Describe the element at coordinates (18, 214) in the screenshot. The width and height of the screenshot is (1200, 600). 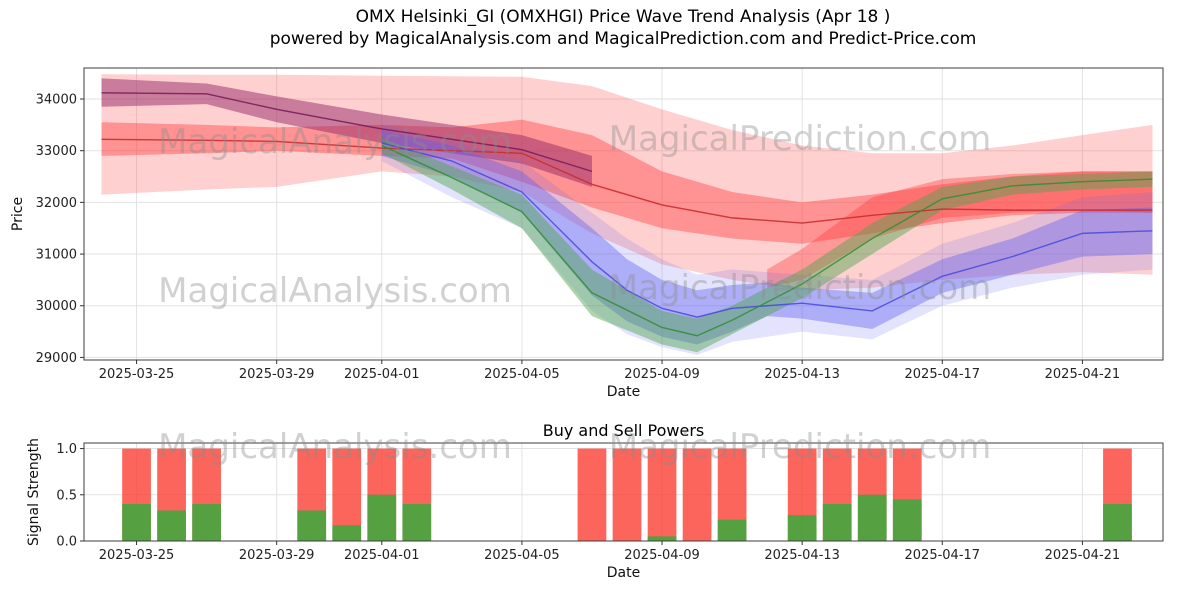
I see `y-axis-label: Price` at that location.